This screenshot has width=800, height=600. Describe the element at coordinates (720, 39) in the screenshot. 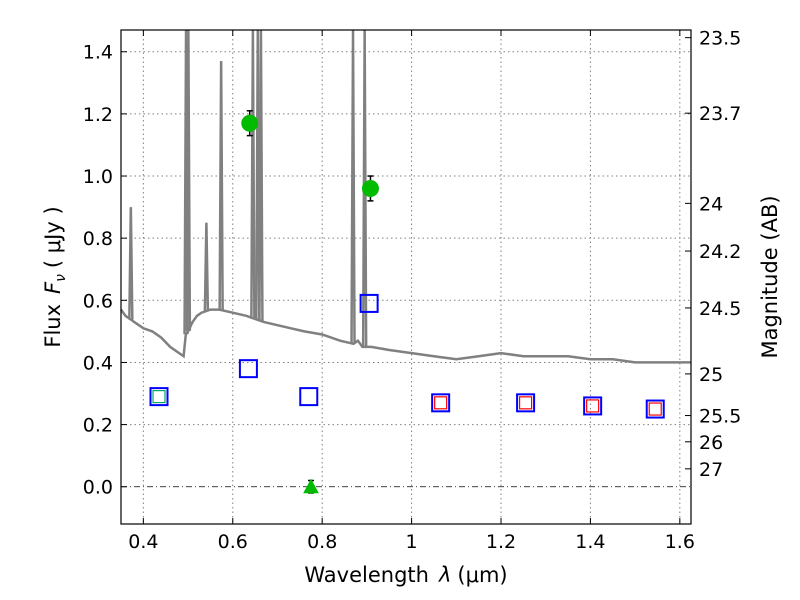

I see `mag-tick-label: 23.5` at that location.